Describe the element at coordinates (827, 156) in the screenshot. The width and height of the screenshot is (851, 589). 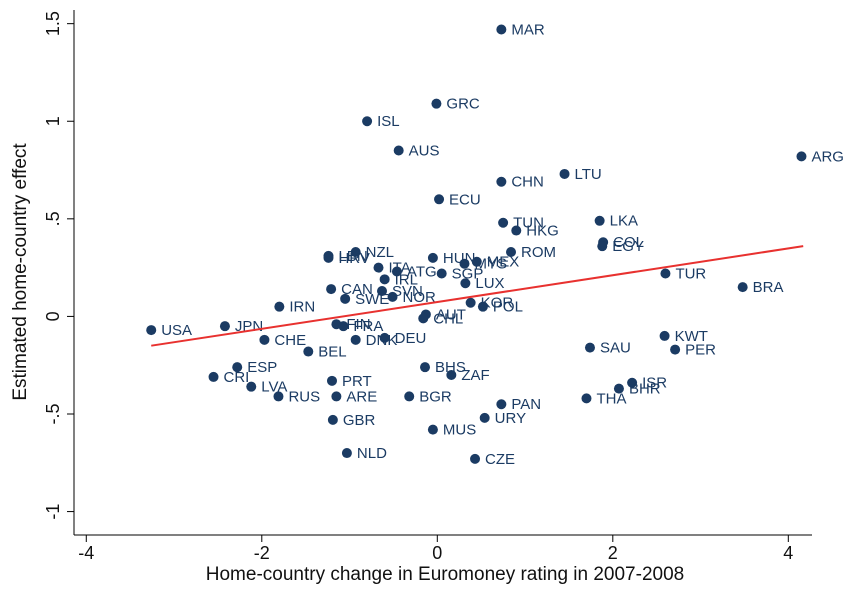
I see `point-label: ARG` at that location.